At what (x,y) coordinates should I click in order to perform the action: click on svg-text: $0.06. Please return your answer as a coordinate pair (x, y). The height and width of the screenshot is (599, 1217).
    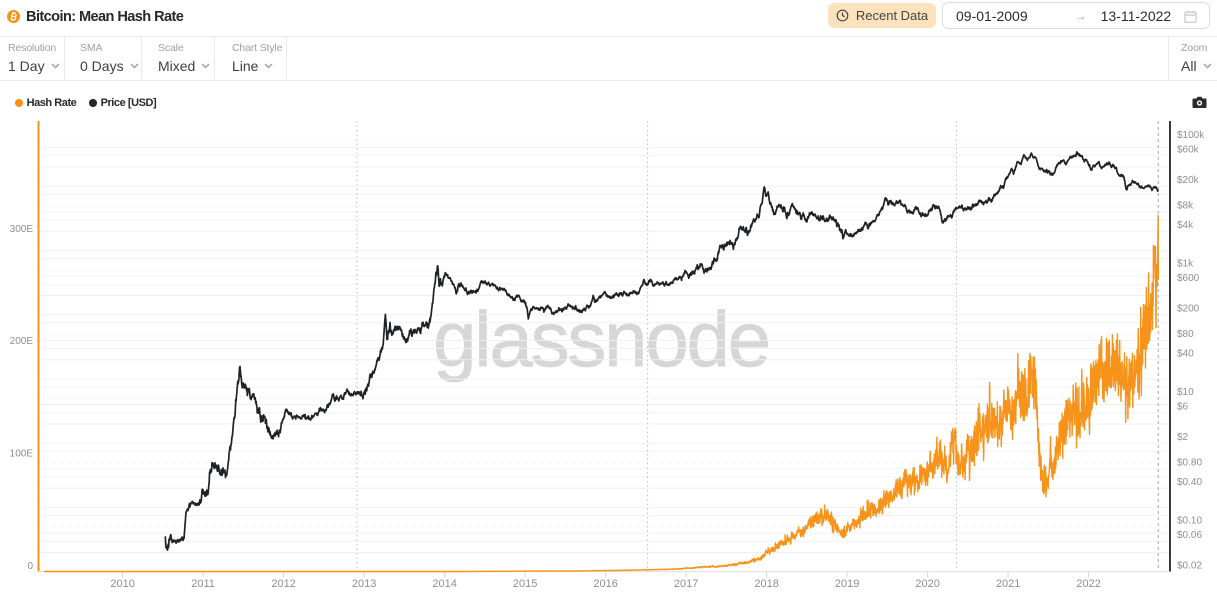
    Looking at the image, I should click on (1189, 535).